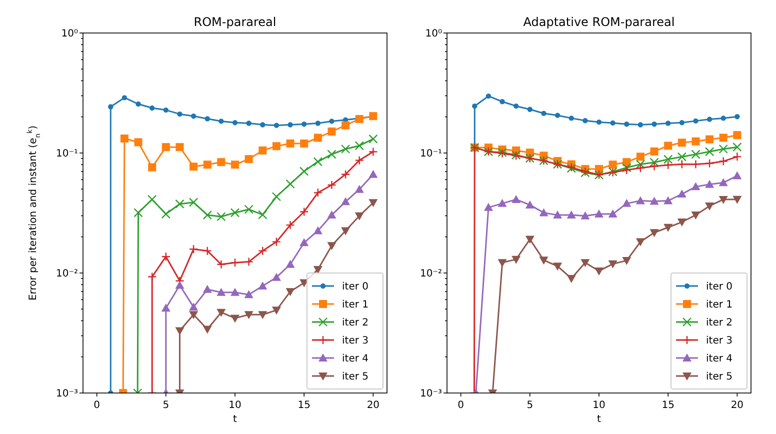 This screenshot has height=434, width=776. I want to click on chart-title: ROM-parareal, so click(235, 22).